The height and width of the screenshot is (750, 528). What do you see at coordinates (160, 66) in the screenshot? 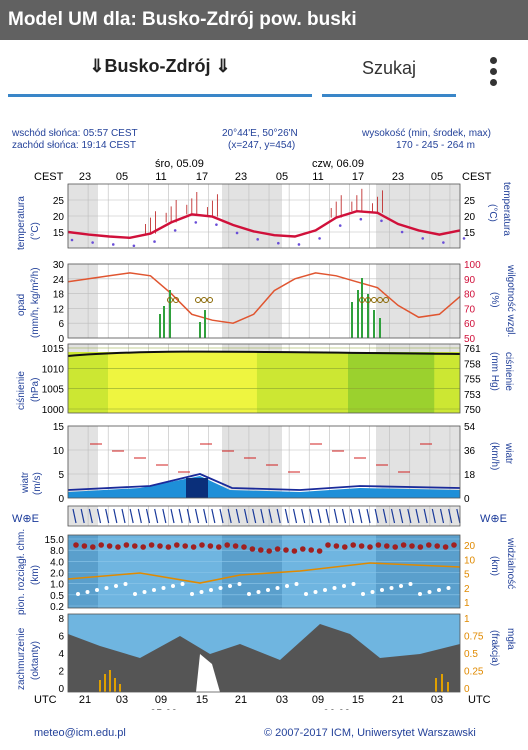
I see `tab-location: ⇓Busko-Zdrój ⇓` at bounding box center [160, 66].